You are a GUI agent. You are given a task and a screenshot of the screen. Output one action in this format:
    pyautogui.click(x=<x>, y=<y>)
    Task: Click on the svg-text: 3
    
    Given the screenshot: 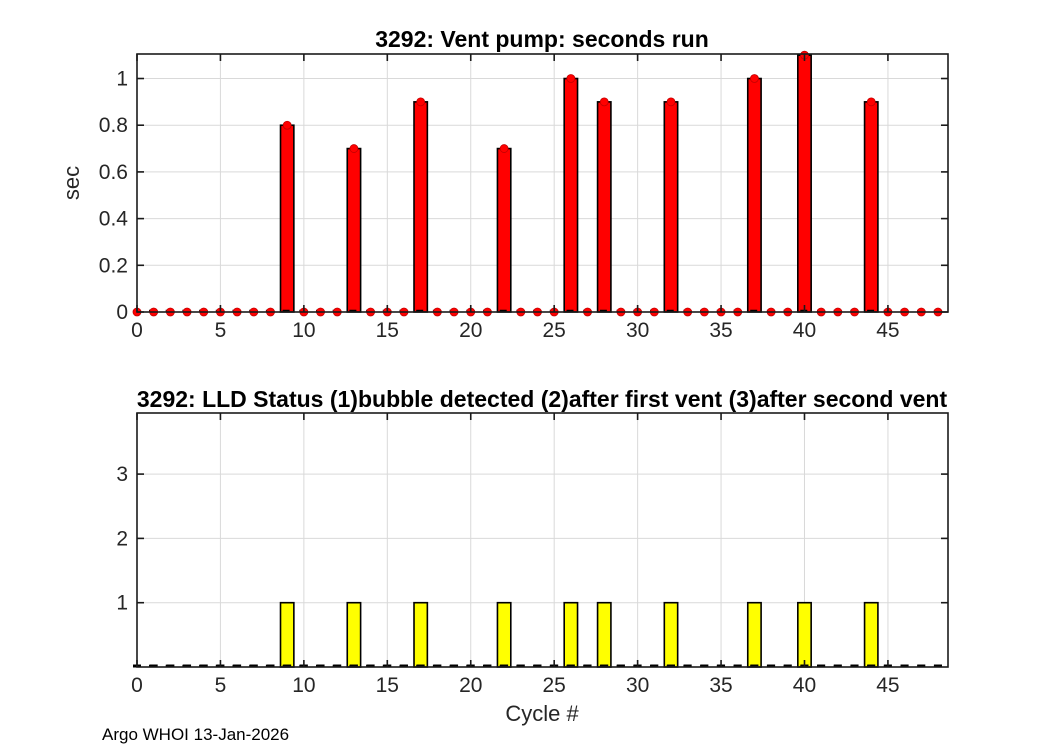 What is the action you would take?
    pyautogui.click(x=122, y=474)
    